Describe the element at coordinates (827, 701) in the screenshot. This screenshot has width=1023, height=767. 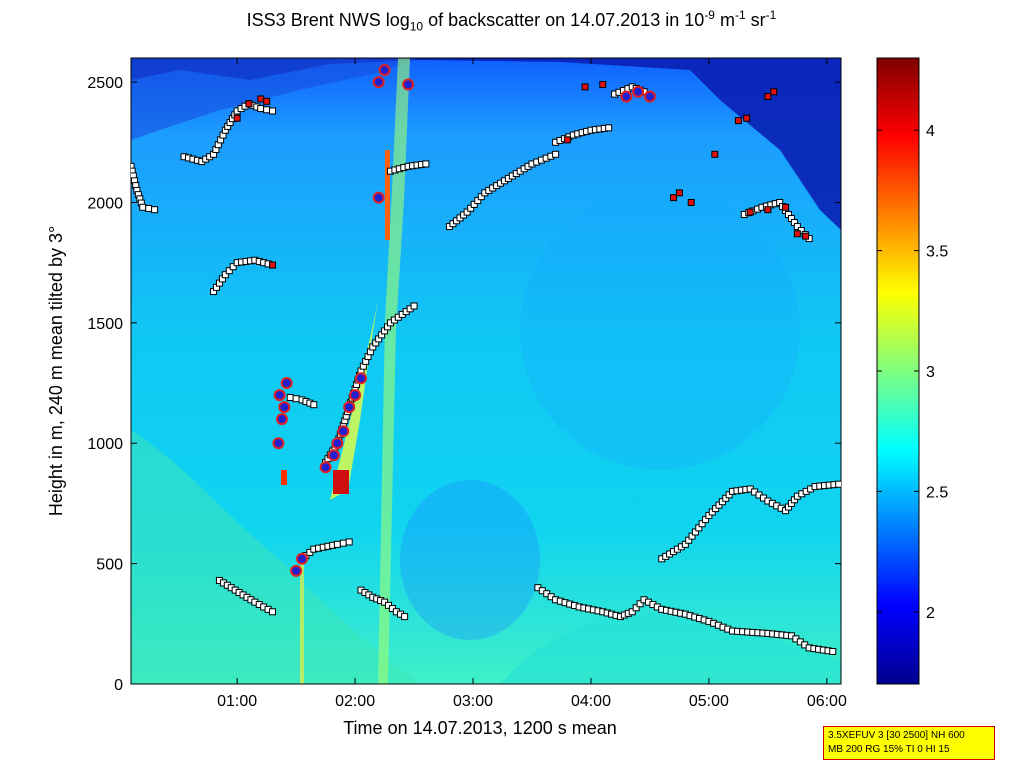
I see `x-tick-label-5: 06:00` at that location.